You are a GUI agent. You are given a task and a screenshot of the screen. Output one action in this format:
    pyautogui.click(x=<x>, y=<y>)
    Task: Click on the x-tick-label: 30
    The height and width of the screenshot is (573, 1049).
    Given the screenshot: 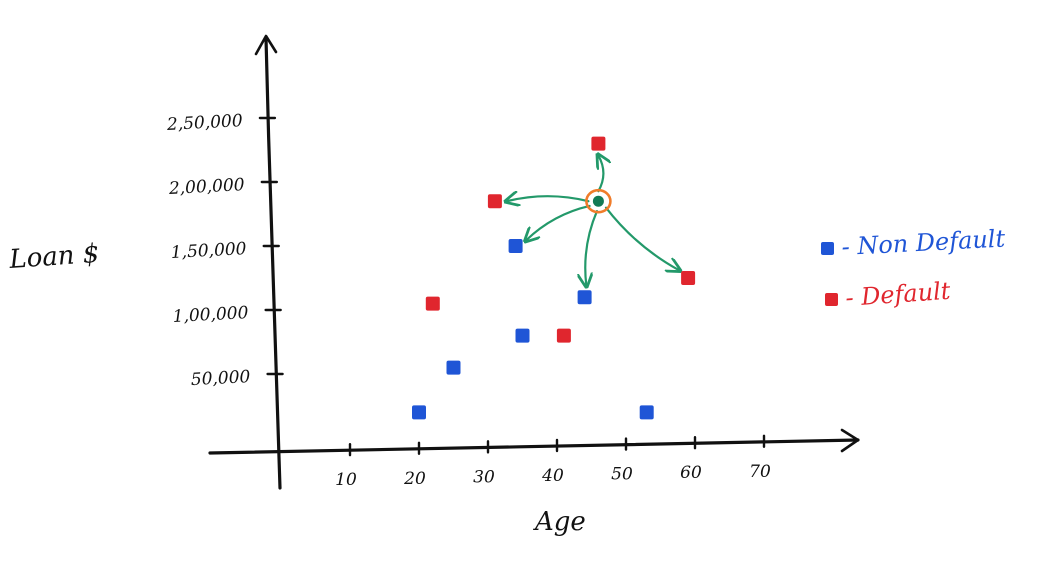 What is the action you would take?
    pyautogui.click(x=484, y=477)
    